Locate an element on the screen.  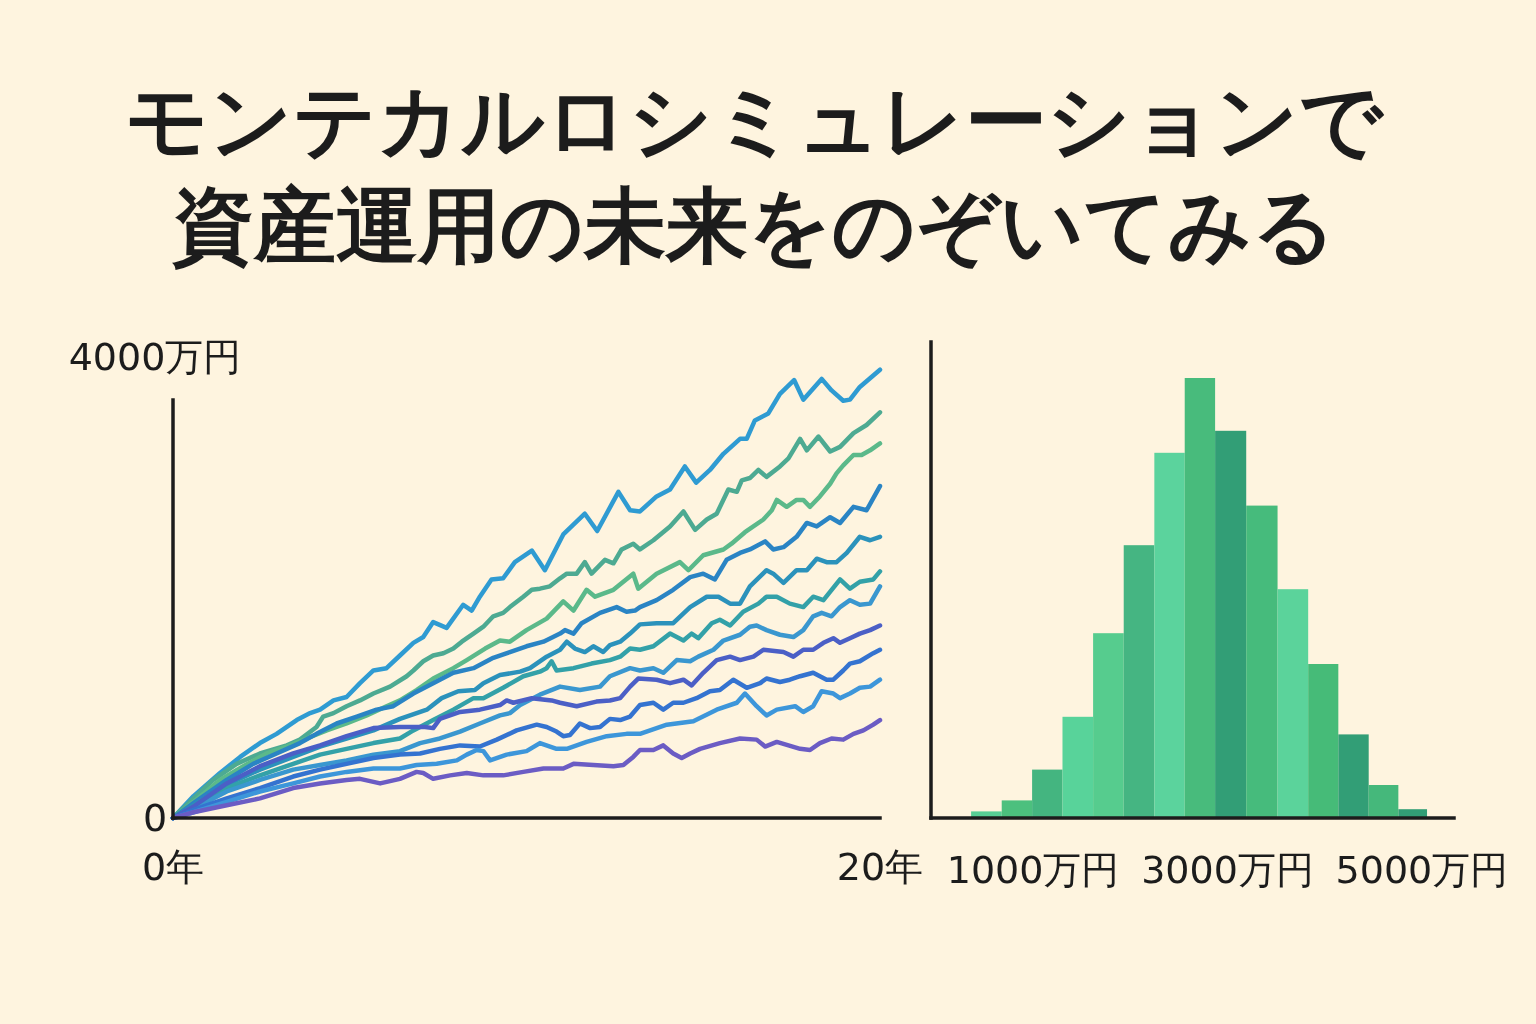
y-tick-label: 4000万円 is located at coordinates (155, 357).